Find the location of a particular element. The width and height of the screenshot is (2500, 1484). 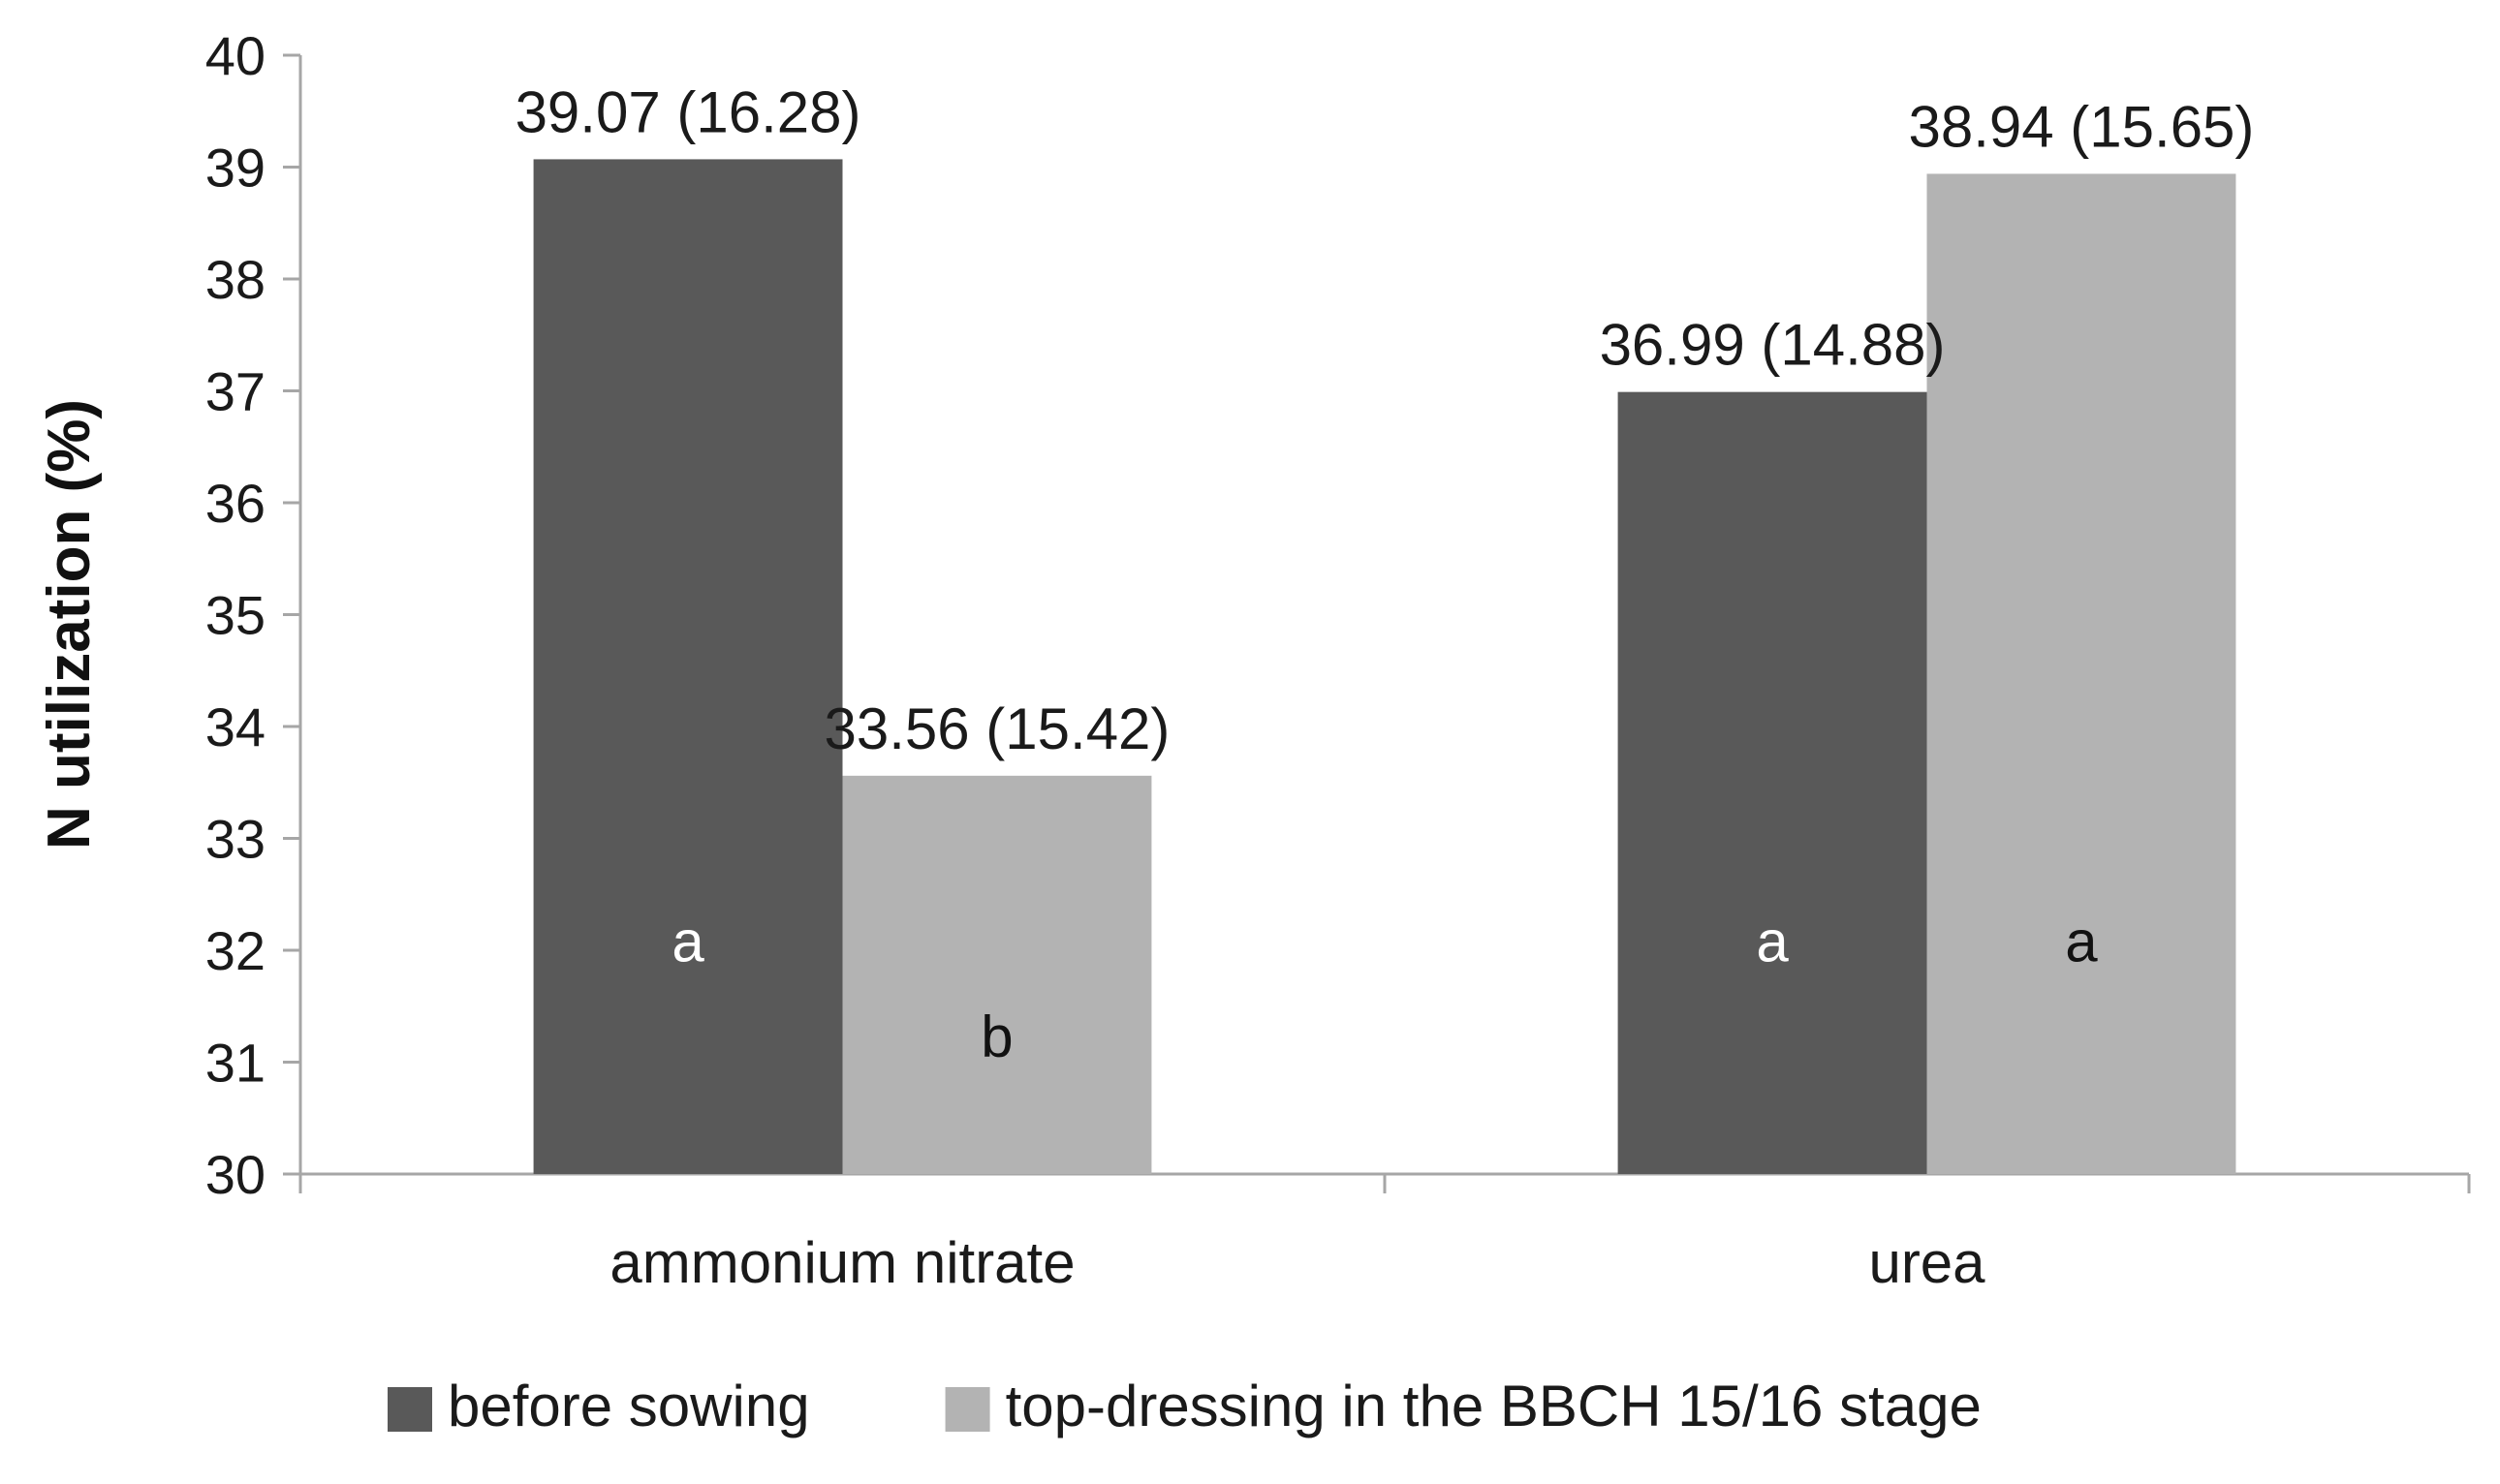

y-tick-label: 30 is located at coordinates (235, 1174).